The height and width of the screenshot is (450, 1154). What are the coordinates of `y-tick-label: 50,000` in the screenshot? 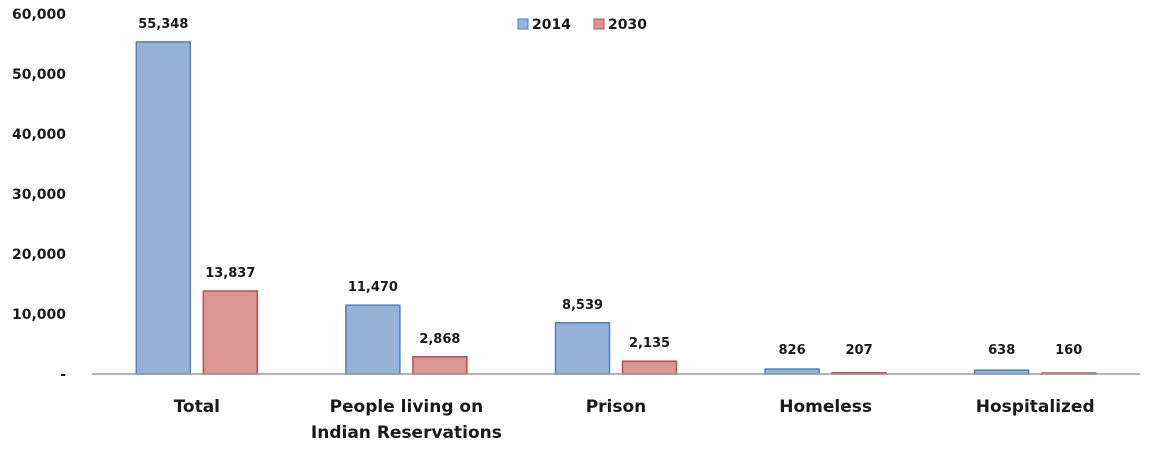 It's located at (39, 75).